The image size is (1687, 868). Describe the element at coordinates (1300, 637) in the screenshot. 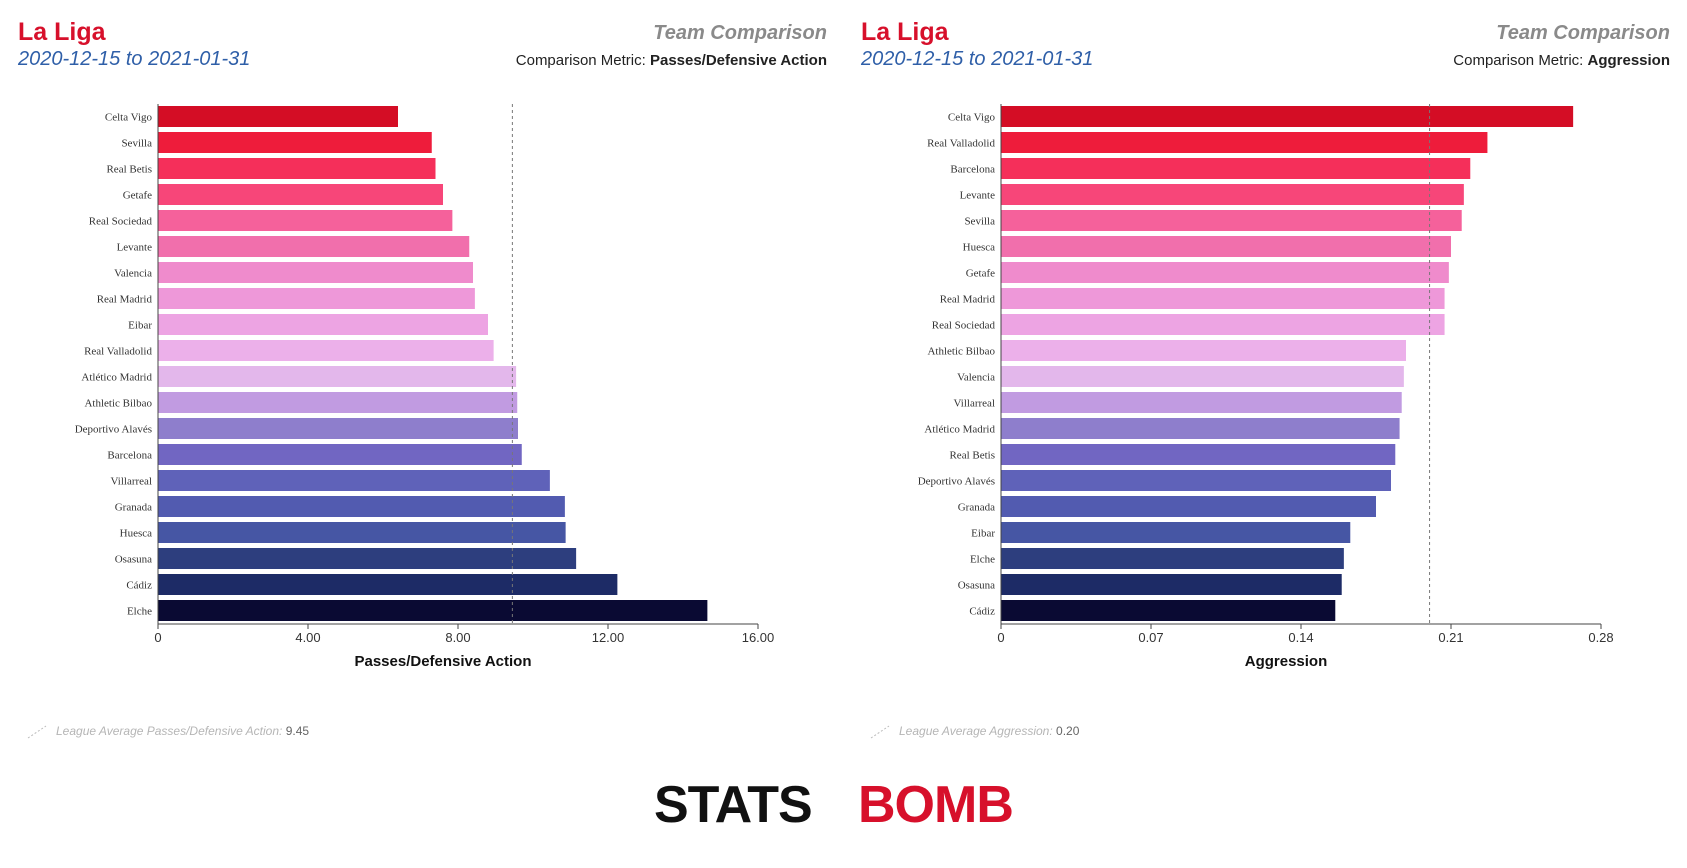

I see `x-tick-label: 0.14` at that location.